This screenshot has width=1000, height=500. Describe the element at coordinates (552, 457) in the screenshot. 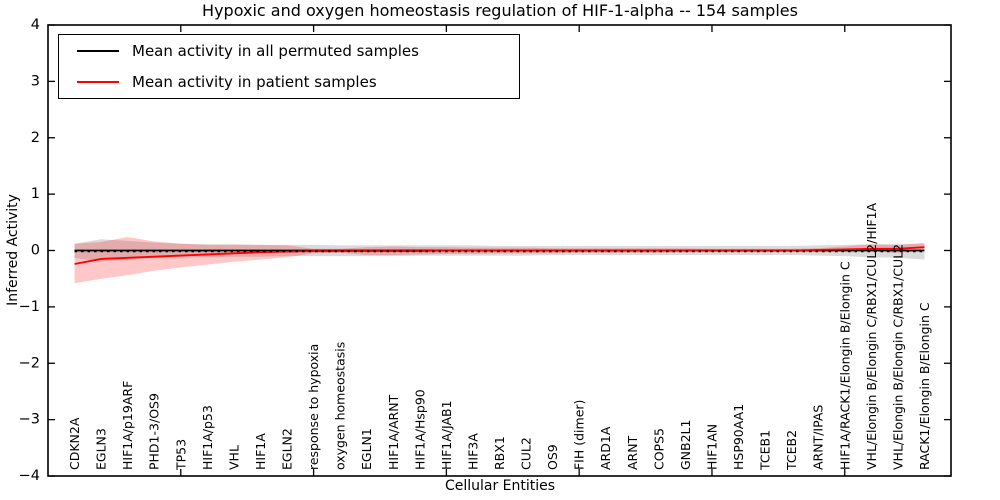

I see `x-category-label: OS9` at that location.